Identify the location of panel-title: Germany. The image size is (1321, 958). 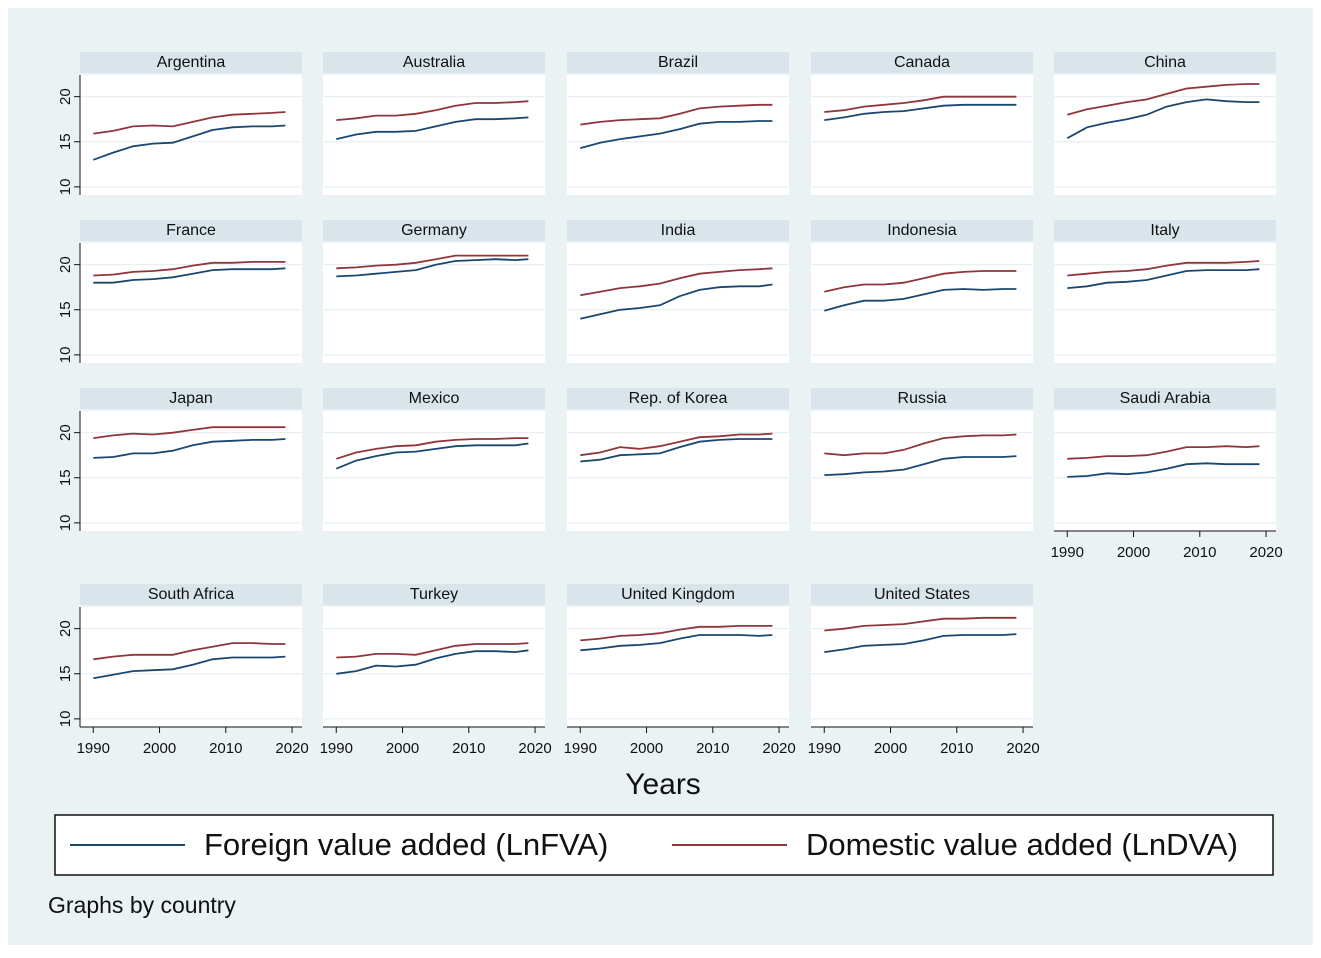
(434, 230).